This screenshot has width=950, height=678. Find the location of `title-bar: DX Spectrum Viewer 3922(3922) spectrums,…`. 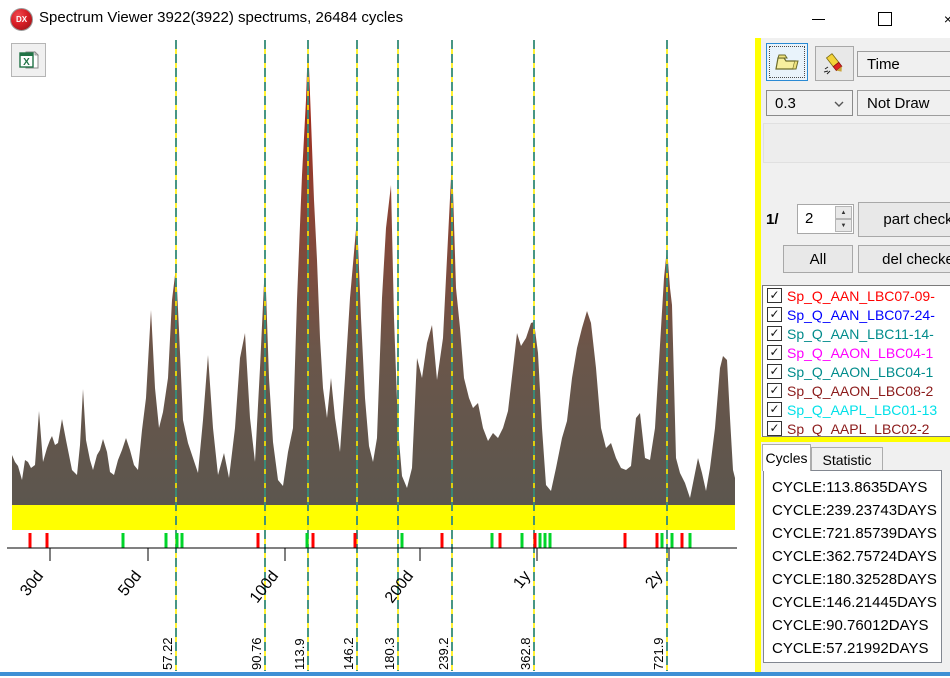

title-bar: DX Spectrum Viewer 3922(3922) spectrums,… is located at coordinates (475, 19).